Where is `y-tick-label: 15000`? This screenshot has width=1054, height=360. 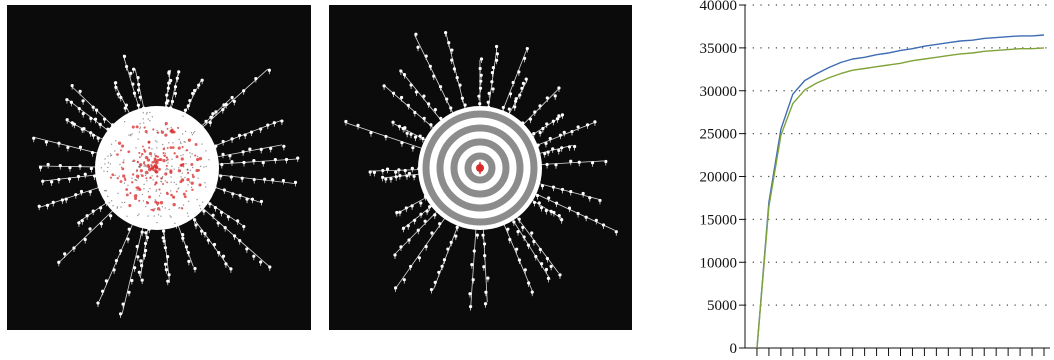 y-tick-label: 15000 is located at coordinates (719, 220).